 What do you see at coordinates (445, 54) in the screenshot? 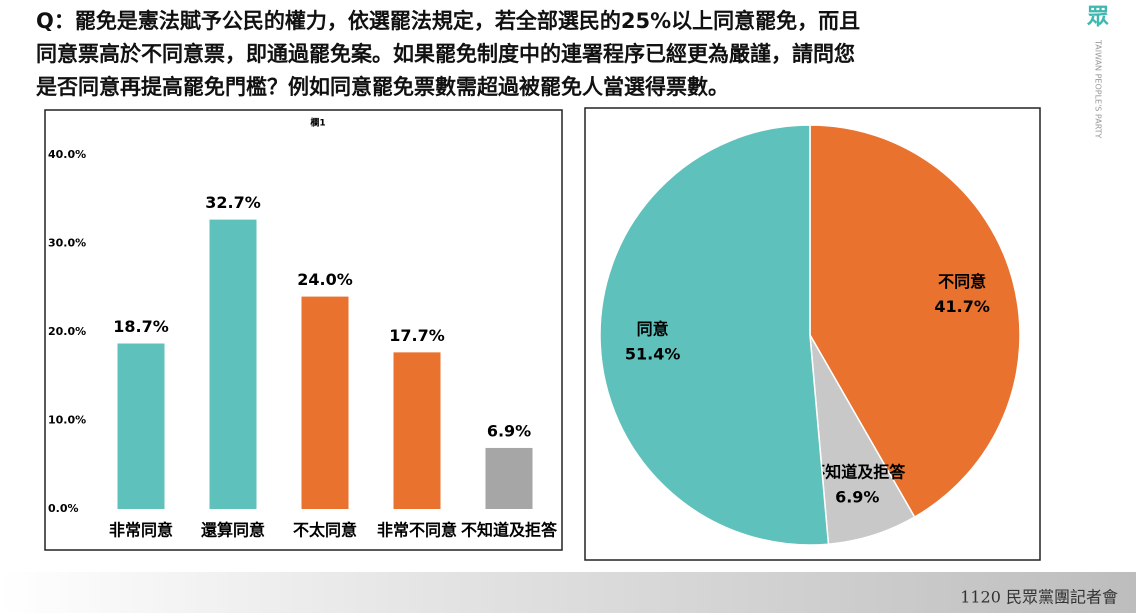
I see `question-line: 同意票高於不同意票，即通過罷免案。如果罷免制度中的連署程序已經更為嚴謹，請問您` at bounding box center [445, 54].